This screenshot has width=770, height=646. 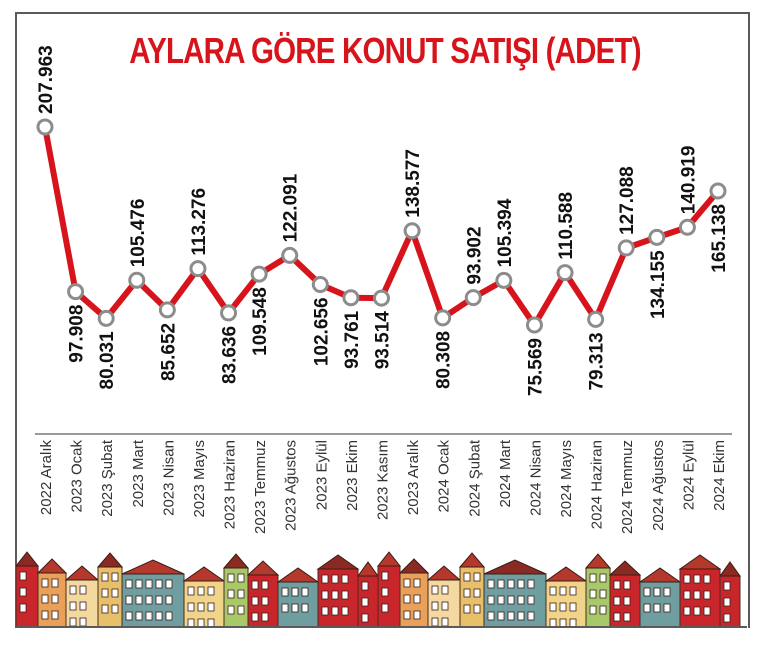 I want to click on data-value-label: 138.577, so click(x=413, y=183).